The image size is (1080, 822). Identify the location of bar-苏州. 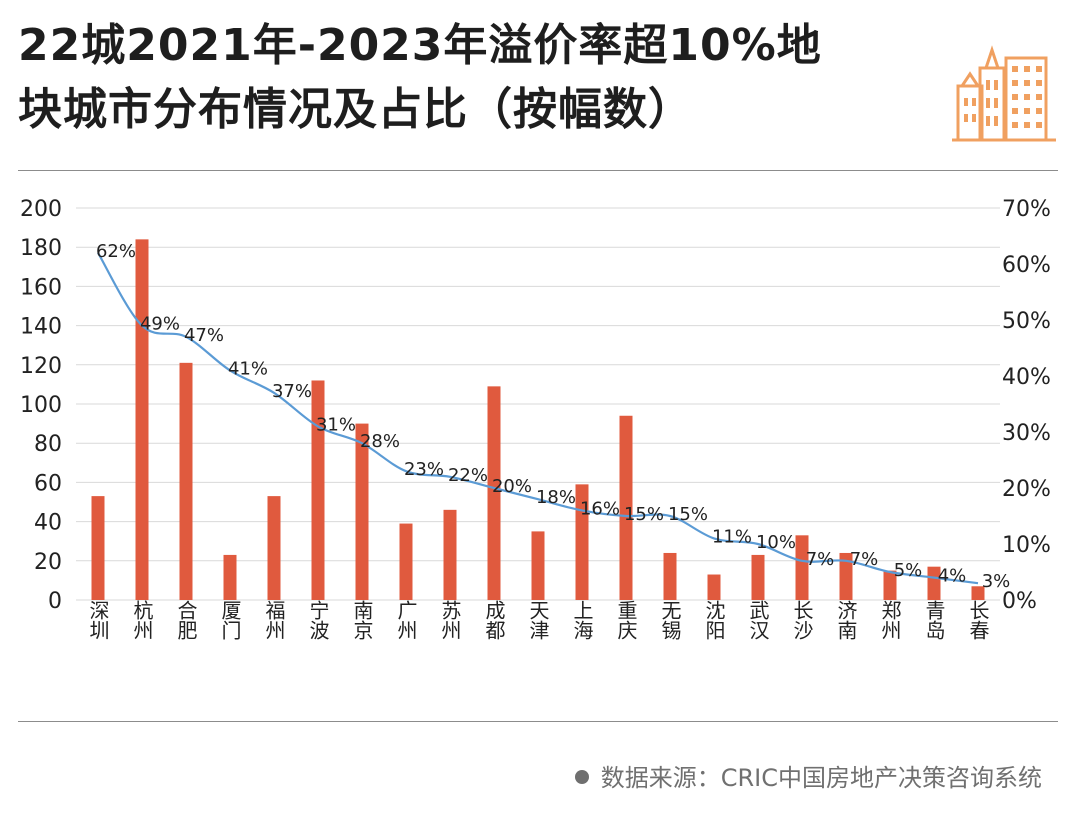
(450, 554).